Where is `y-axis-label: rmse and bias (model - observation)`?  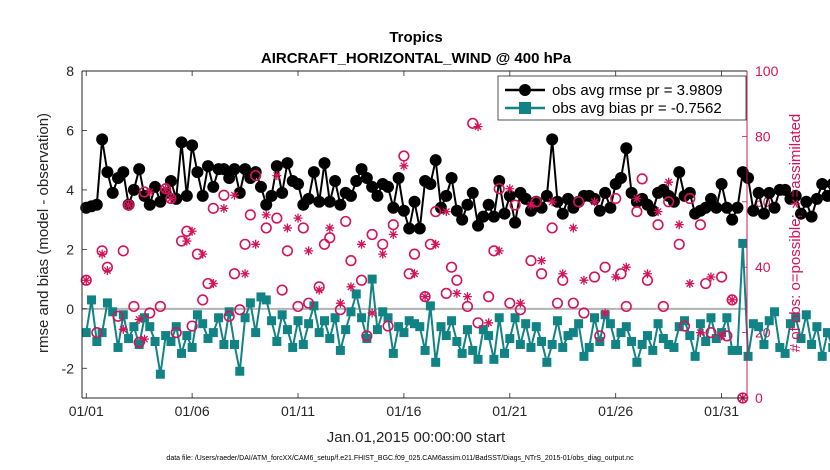
y-axis-label: rmse and bias (model - observation) is located at coordinates (43, 233).